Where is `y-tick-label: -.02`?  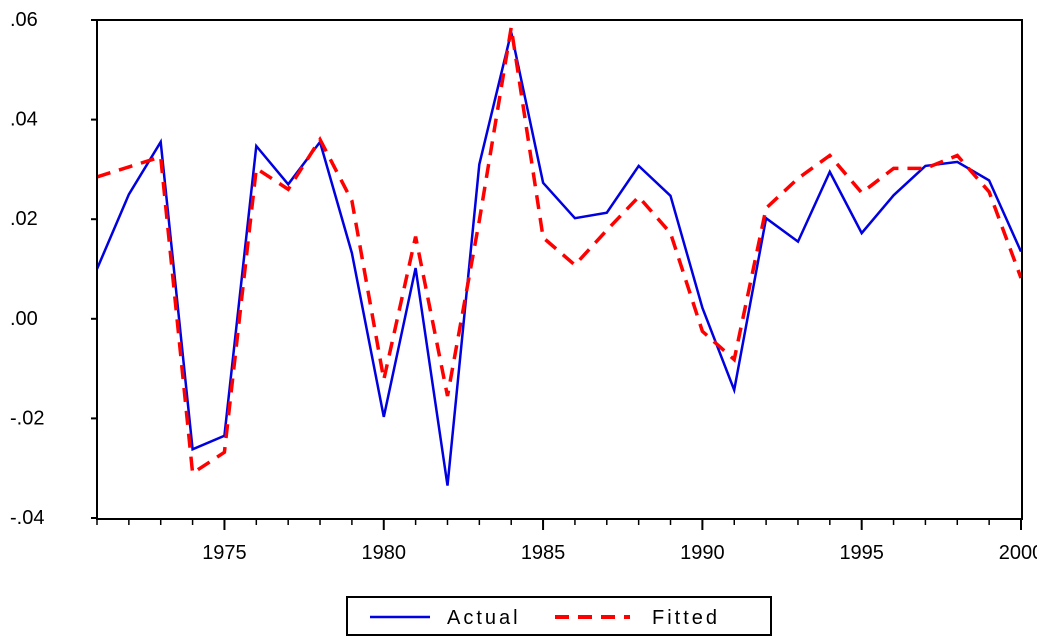 y-tick-label: -.02 is located at coordinates (27, 418).